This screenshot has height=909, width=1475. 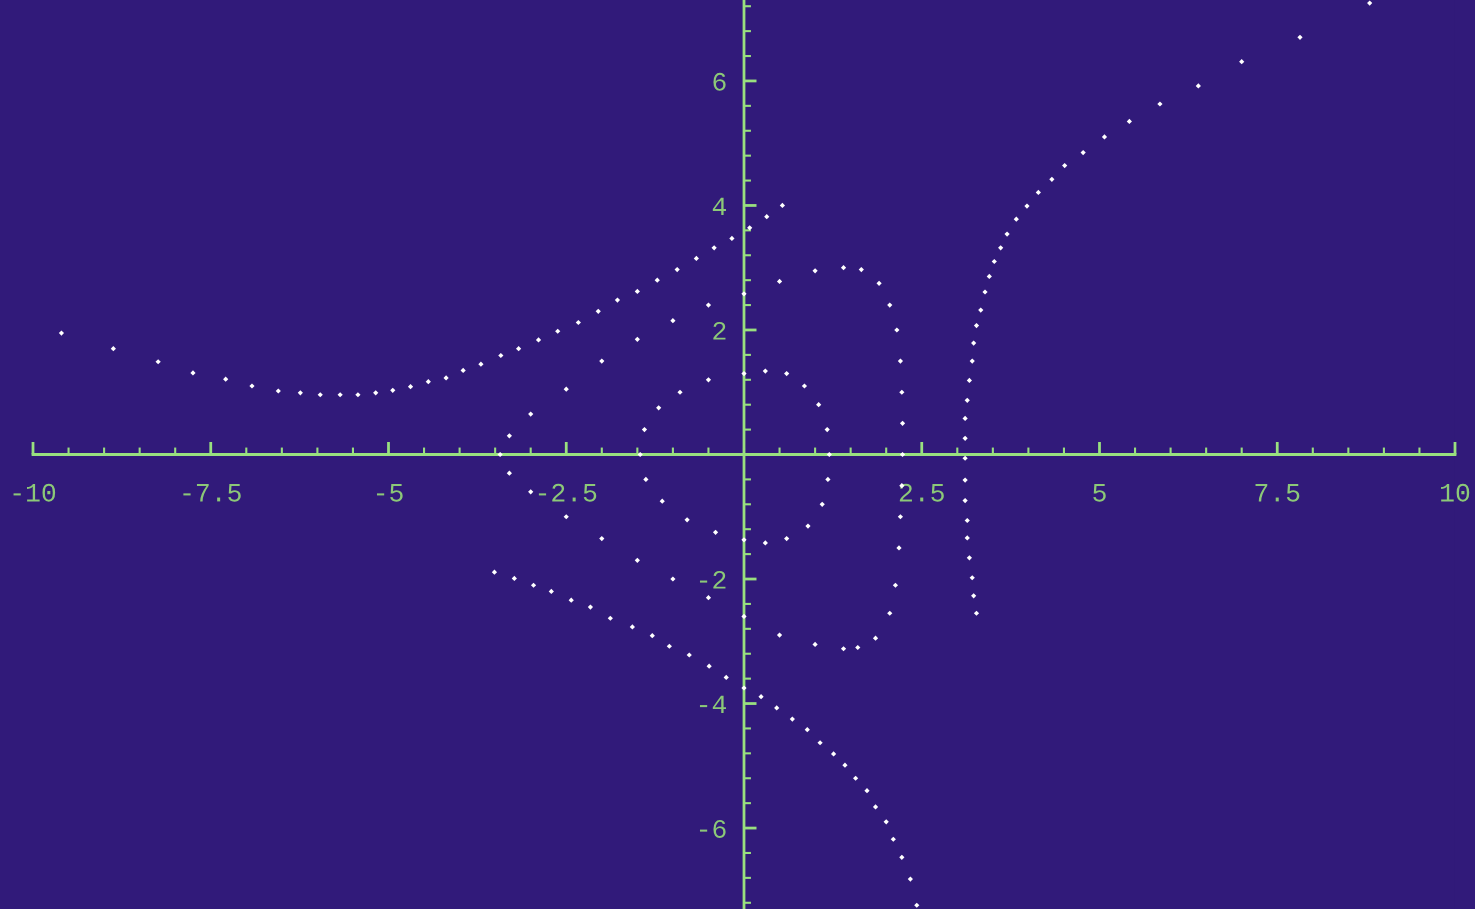 What do you see at coordinates (719, 81) in the screenshot?
I see `y-tick-label: 6` at bounding box center [719, 81].